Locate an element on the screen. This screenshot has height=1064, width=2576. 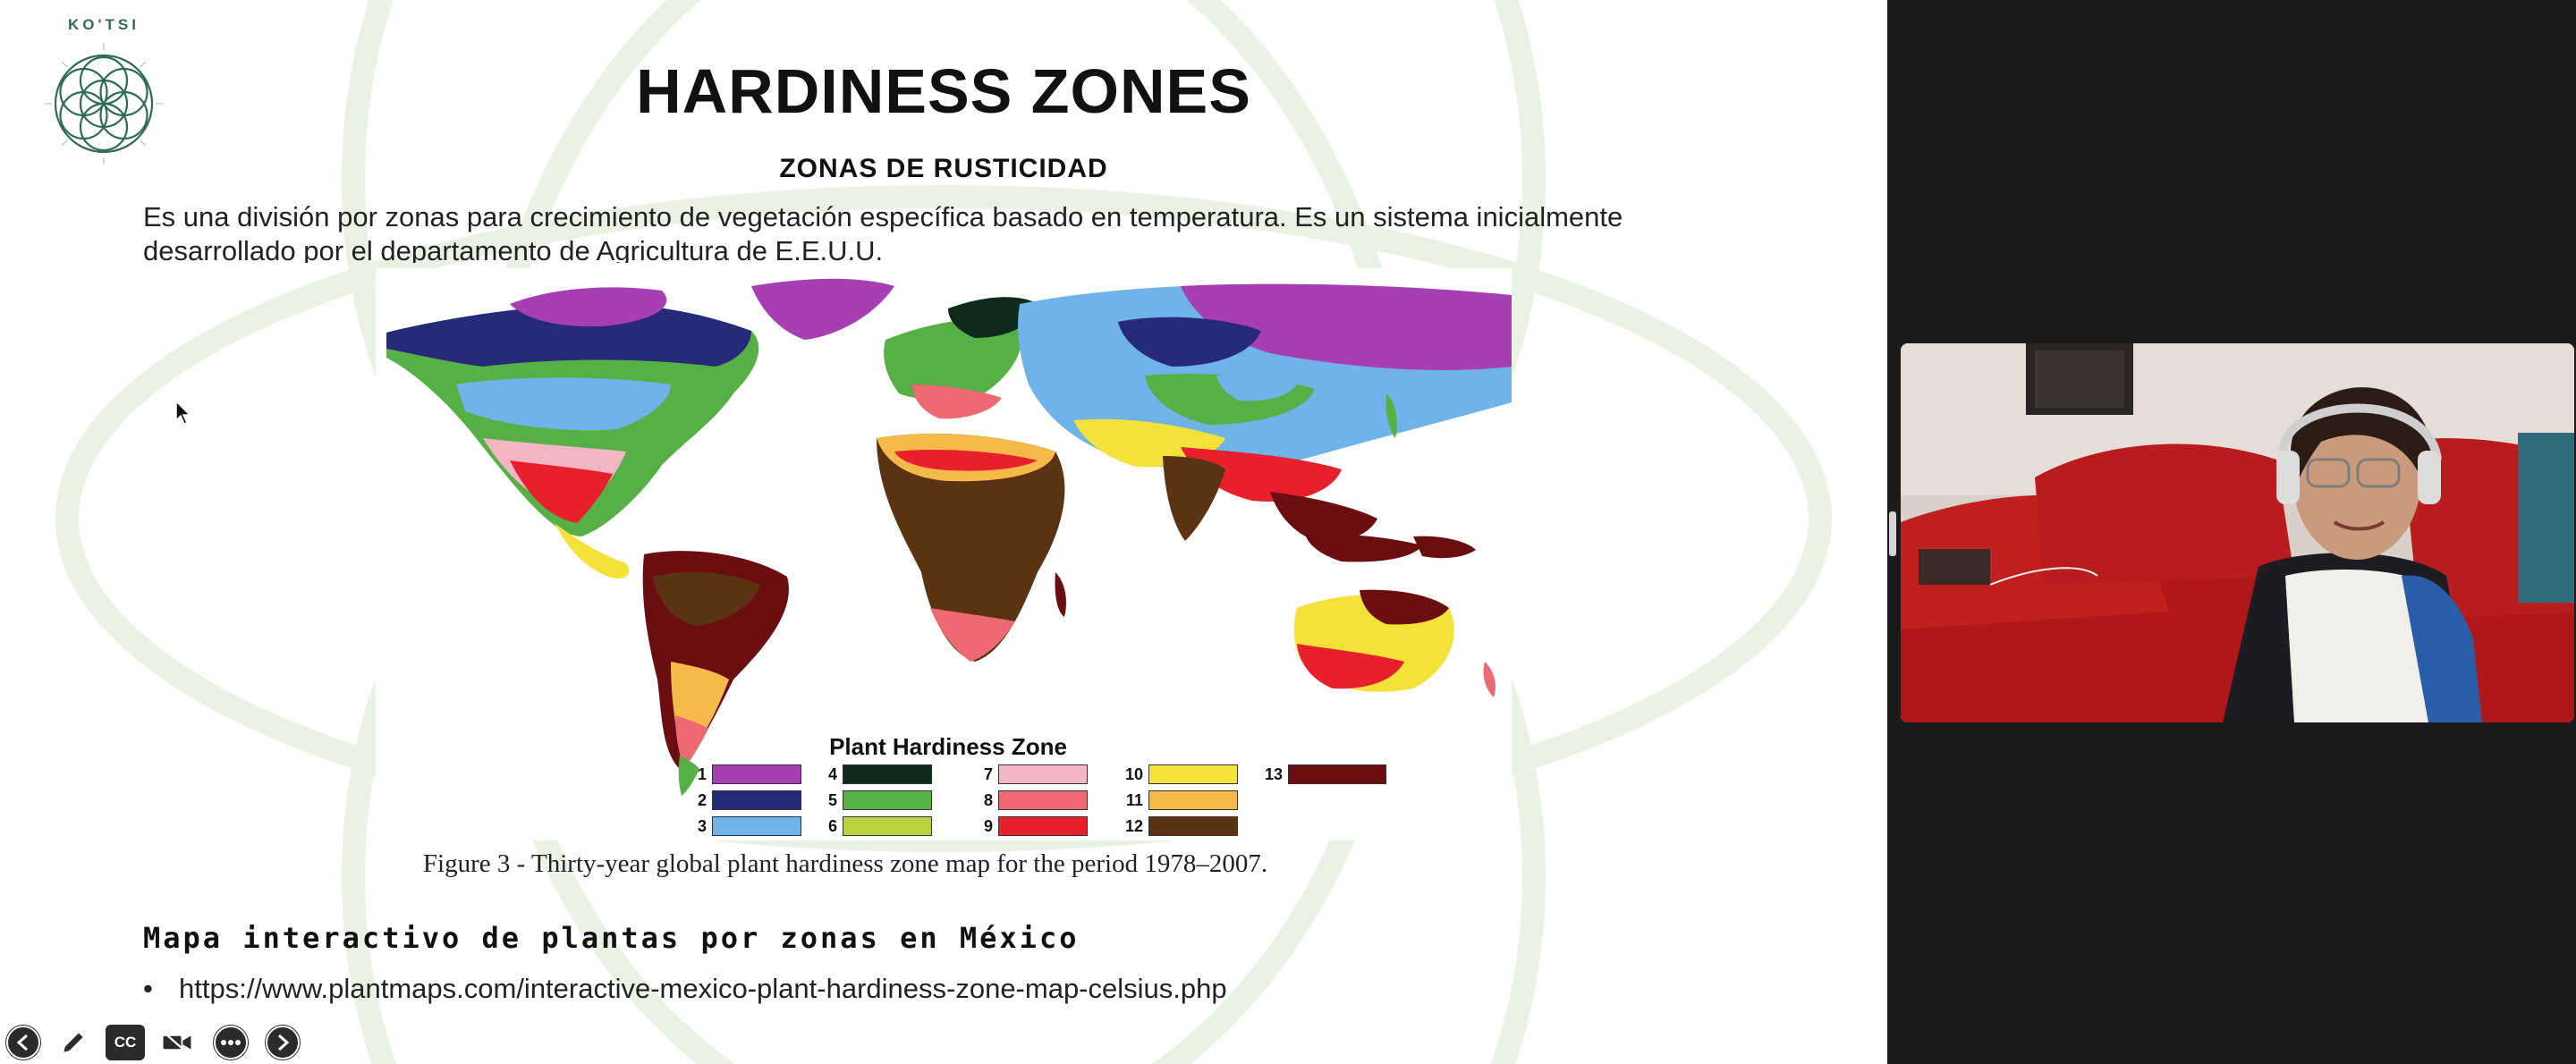
video-toggle-button is located at coordinates (177, 1042).